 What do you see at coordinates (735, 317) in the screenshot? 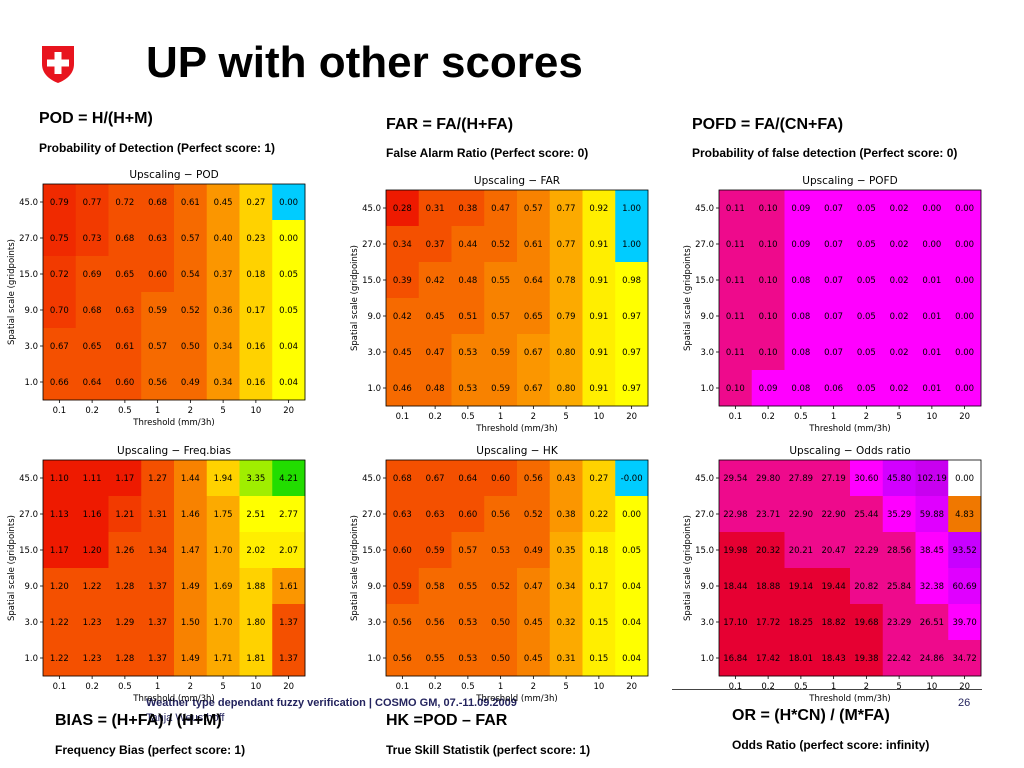
I see `cell-value-label: 0.11` at bounding box center [735, 317].